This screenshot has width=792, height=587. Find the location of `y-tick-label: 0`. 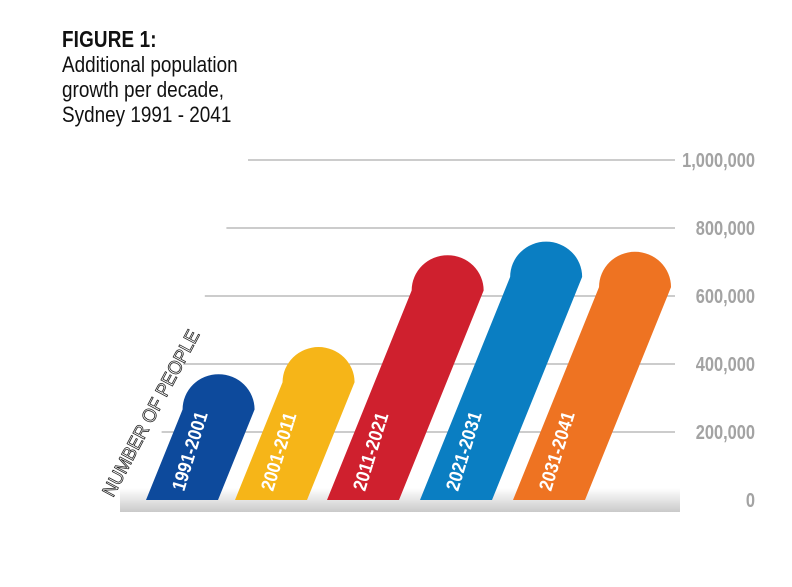

y-tick-label: 0 is located at coordinates (750, 499).